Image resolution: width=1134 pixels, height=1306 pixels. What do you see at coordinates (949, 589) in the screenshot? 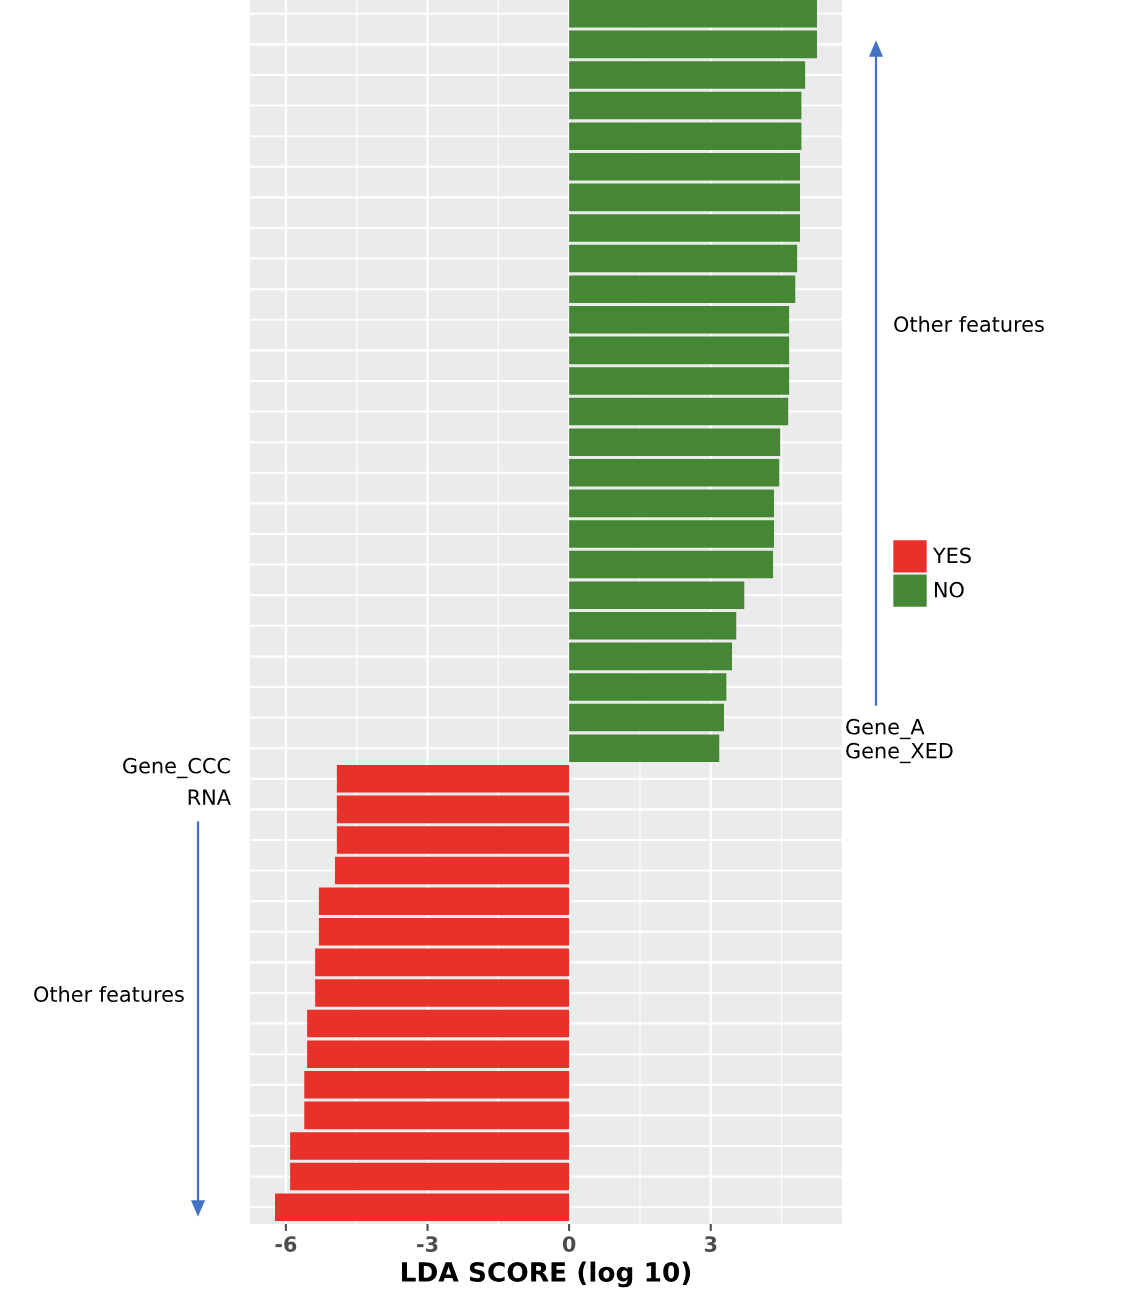
I see `legend-label: NO` at bounding box center [949, 589].